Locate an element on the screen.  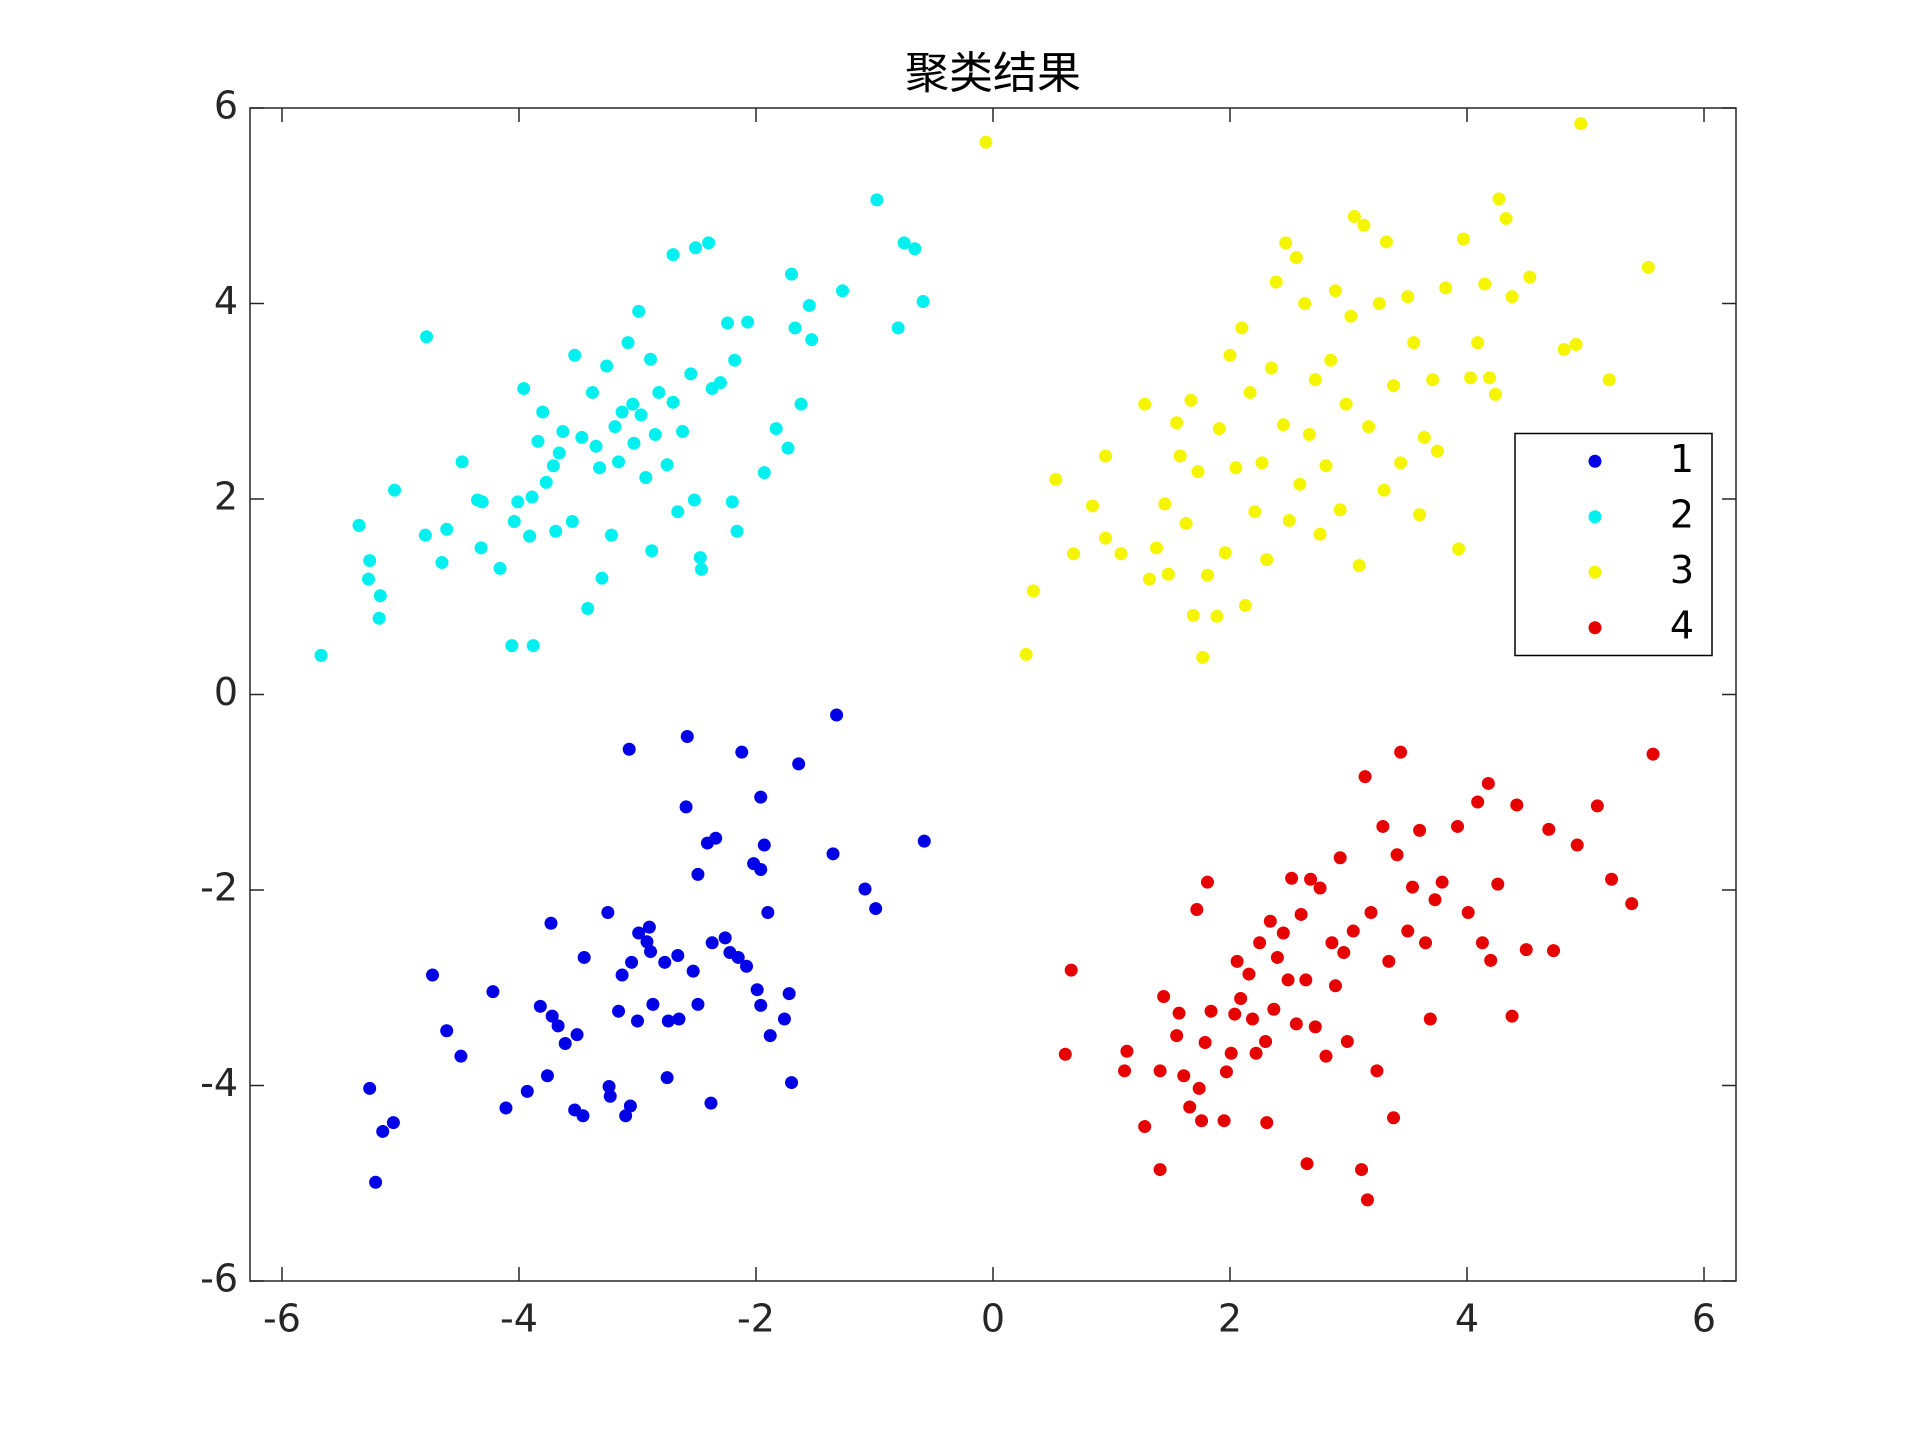
legend-label: 1 is located at coordinates (1682, 459).